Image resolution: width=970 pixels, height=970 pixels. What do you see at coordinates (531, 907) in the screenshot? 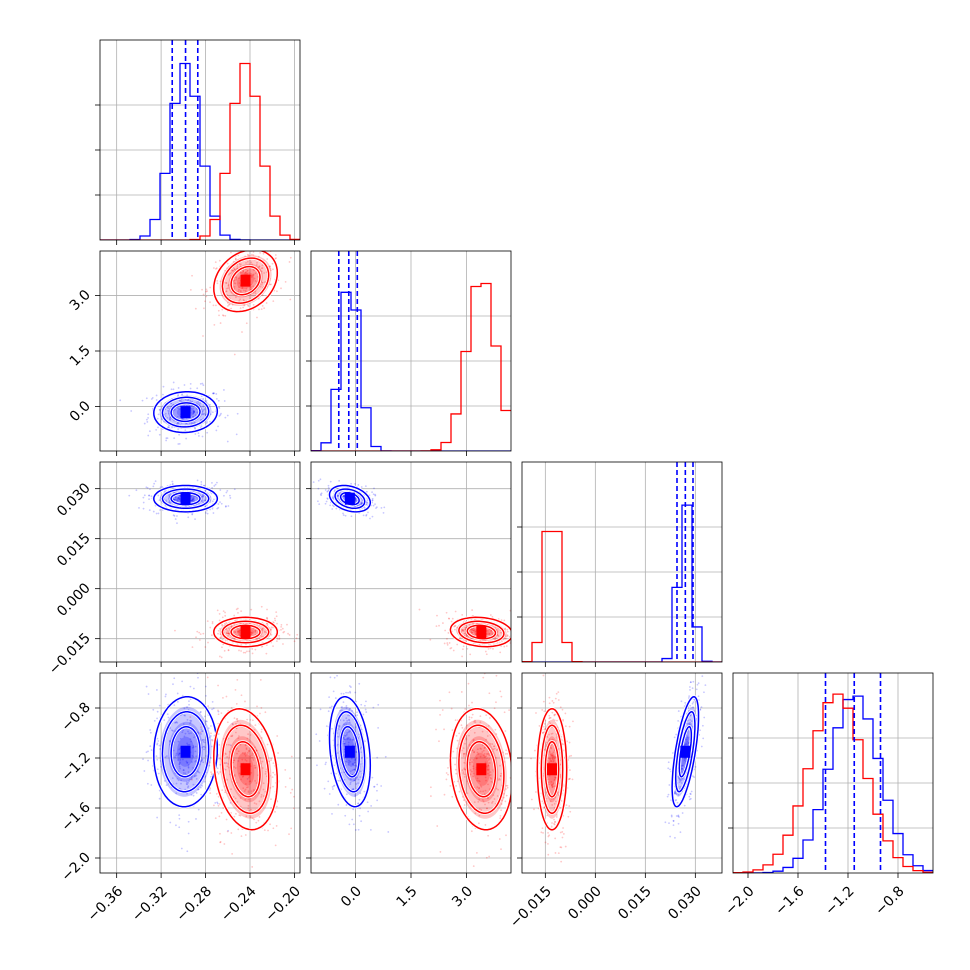
I see `x-tick-label: −0.015` at bounding box center [531, 907].